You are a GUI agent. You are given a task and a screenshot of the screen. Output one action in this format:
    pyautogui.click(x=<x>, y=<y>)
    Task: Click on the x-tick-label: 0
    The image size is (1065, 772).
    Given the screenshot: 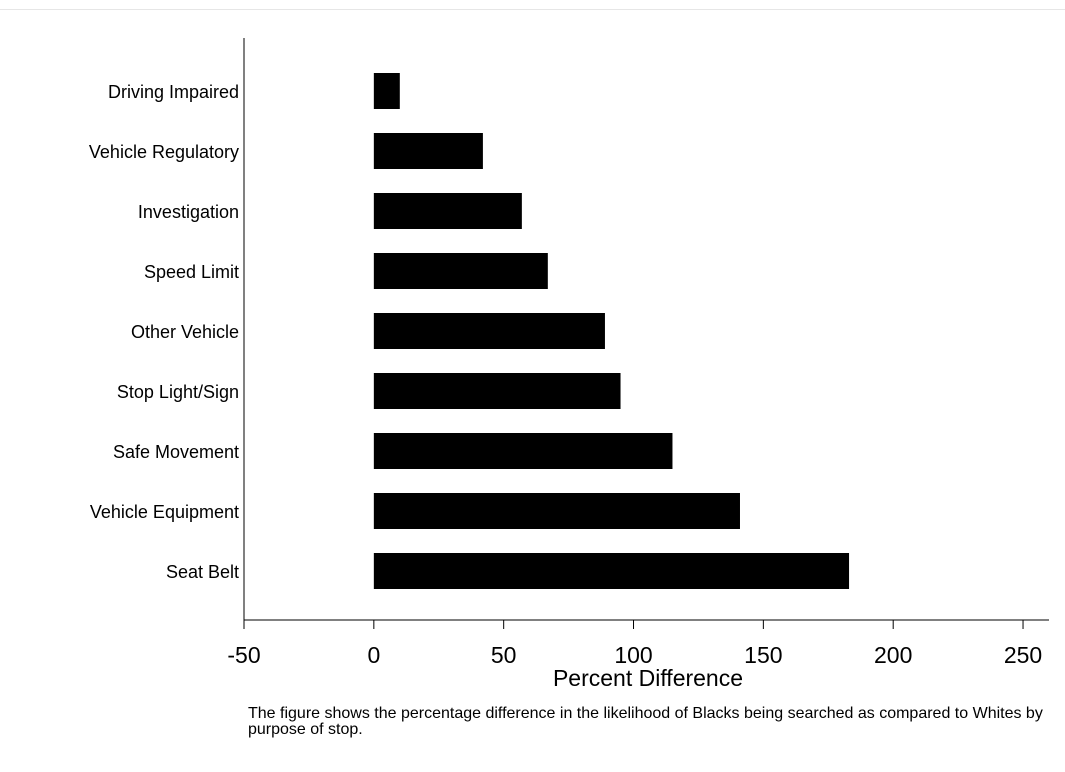 What is the action you would take?
    pyautogui.click(x=373, y=655)
    